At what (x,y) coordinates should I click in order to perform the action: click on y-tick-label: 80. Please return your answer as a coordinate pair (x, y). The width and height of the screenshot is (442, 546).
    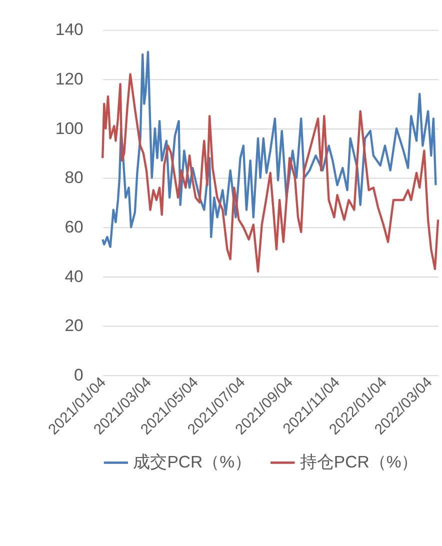
    Looking at the image, I should click on (74, 178).